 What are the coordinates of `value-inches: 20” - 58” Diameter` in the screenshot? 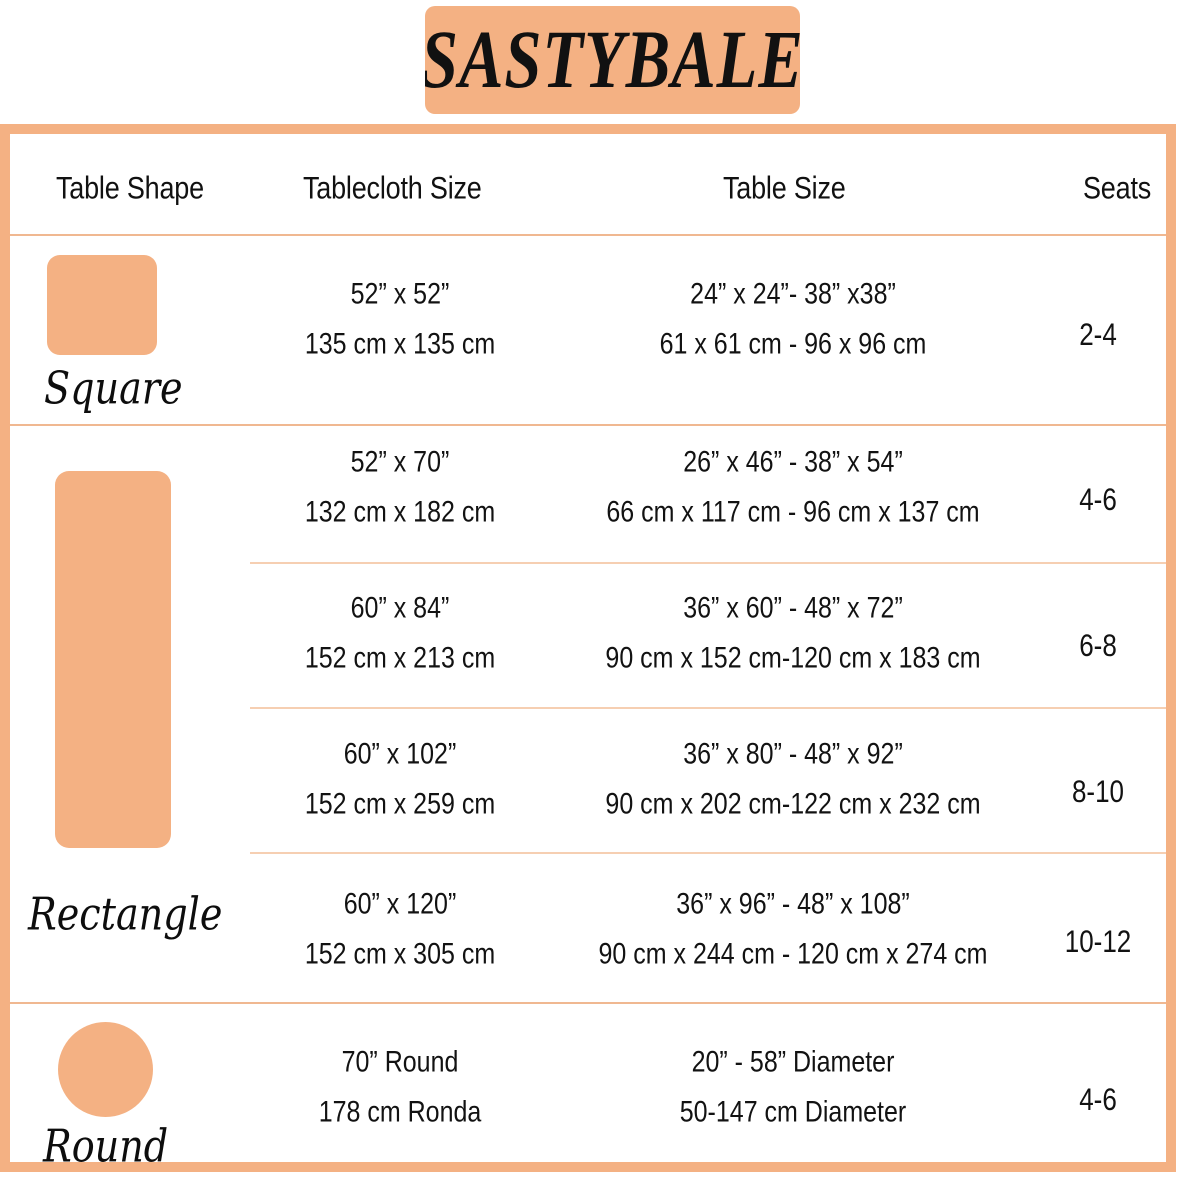 It's located at (793, 1061).